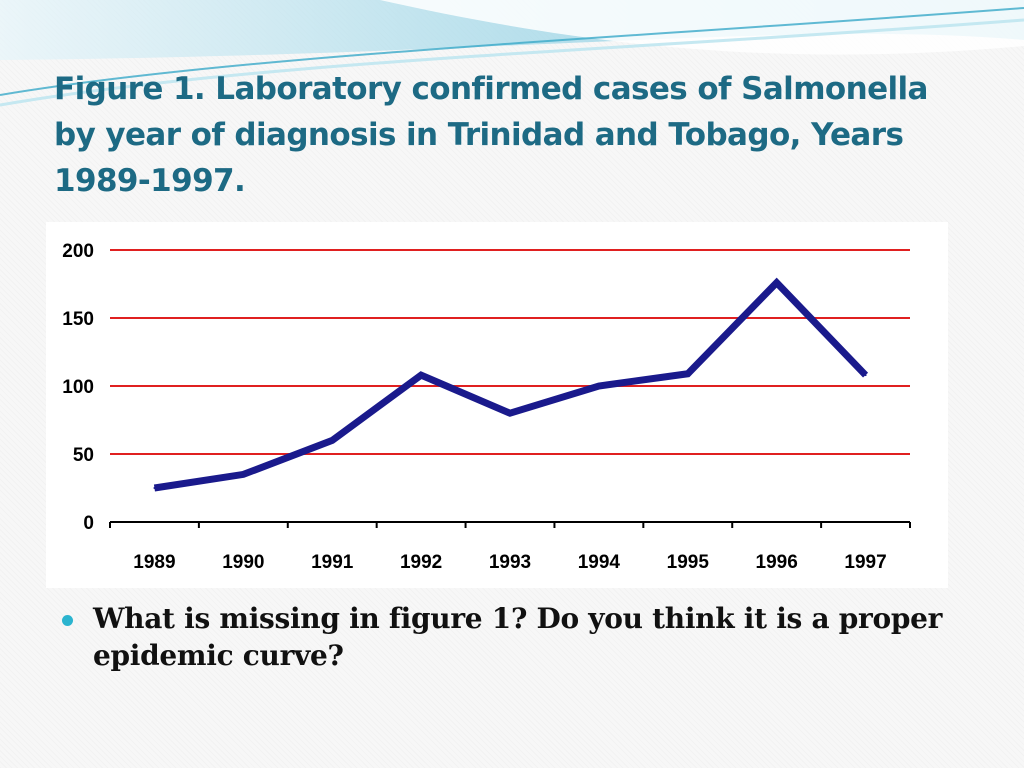 Image resolution: width=1024 pixels, height=768 pixels. Describe the element at coordinates (776, 282) in the screenshot. I see `data-point-1996` at that location.